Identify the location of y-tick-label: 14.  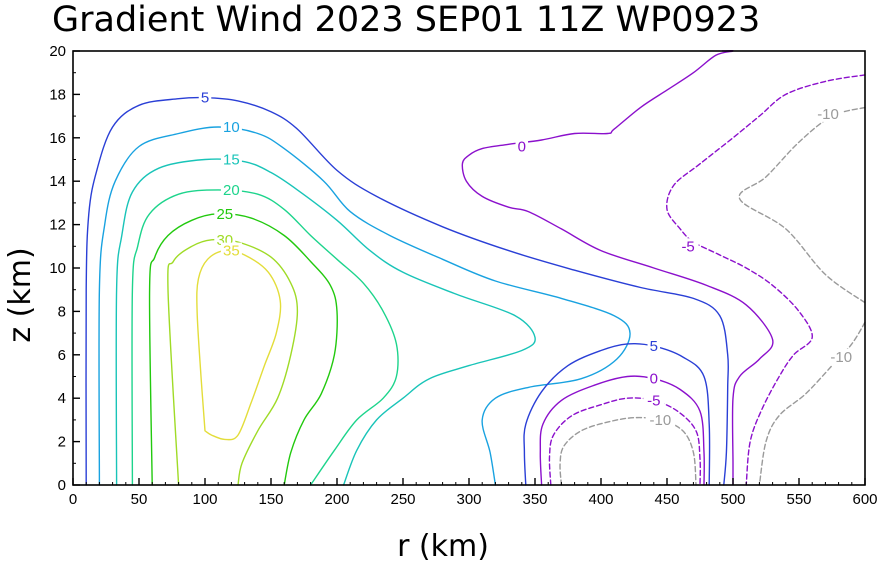
(57, 181).